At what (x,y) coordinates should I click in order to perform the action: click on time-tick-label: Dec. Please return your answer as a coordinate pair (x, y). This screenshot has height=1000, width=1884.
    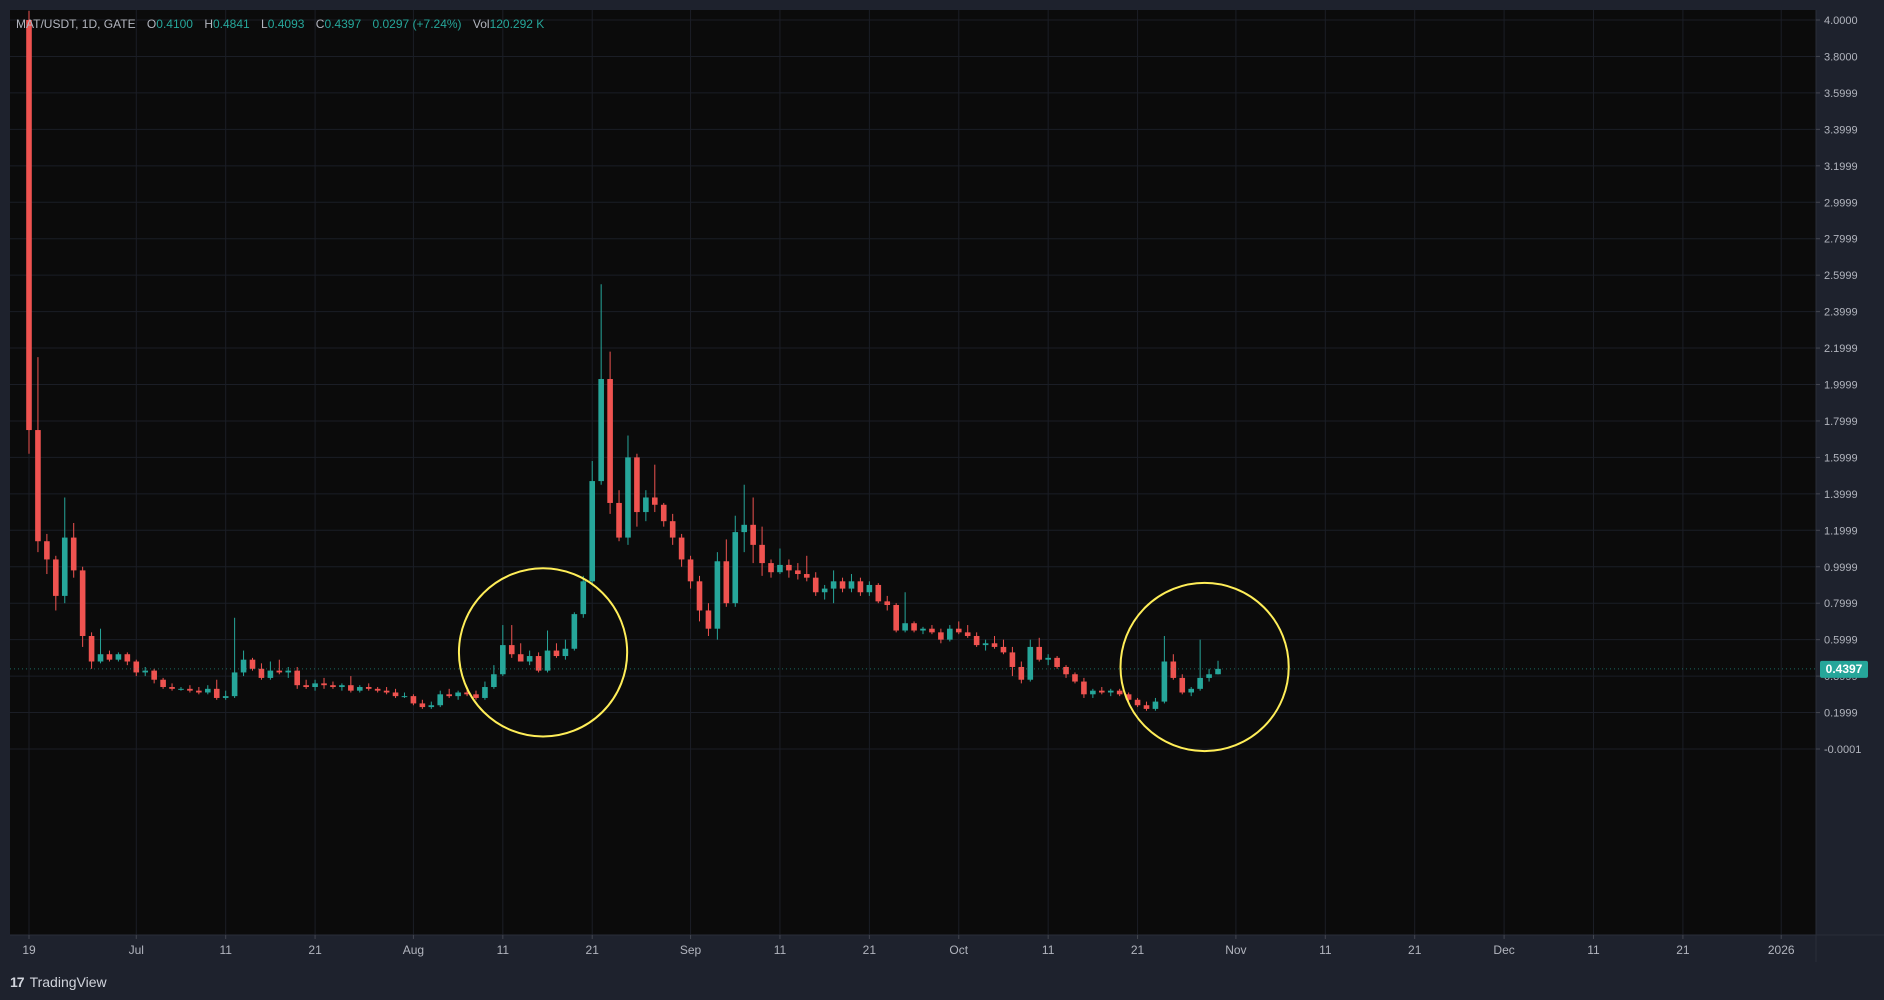
    Looking at the image, I should click on (1503, 950).